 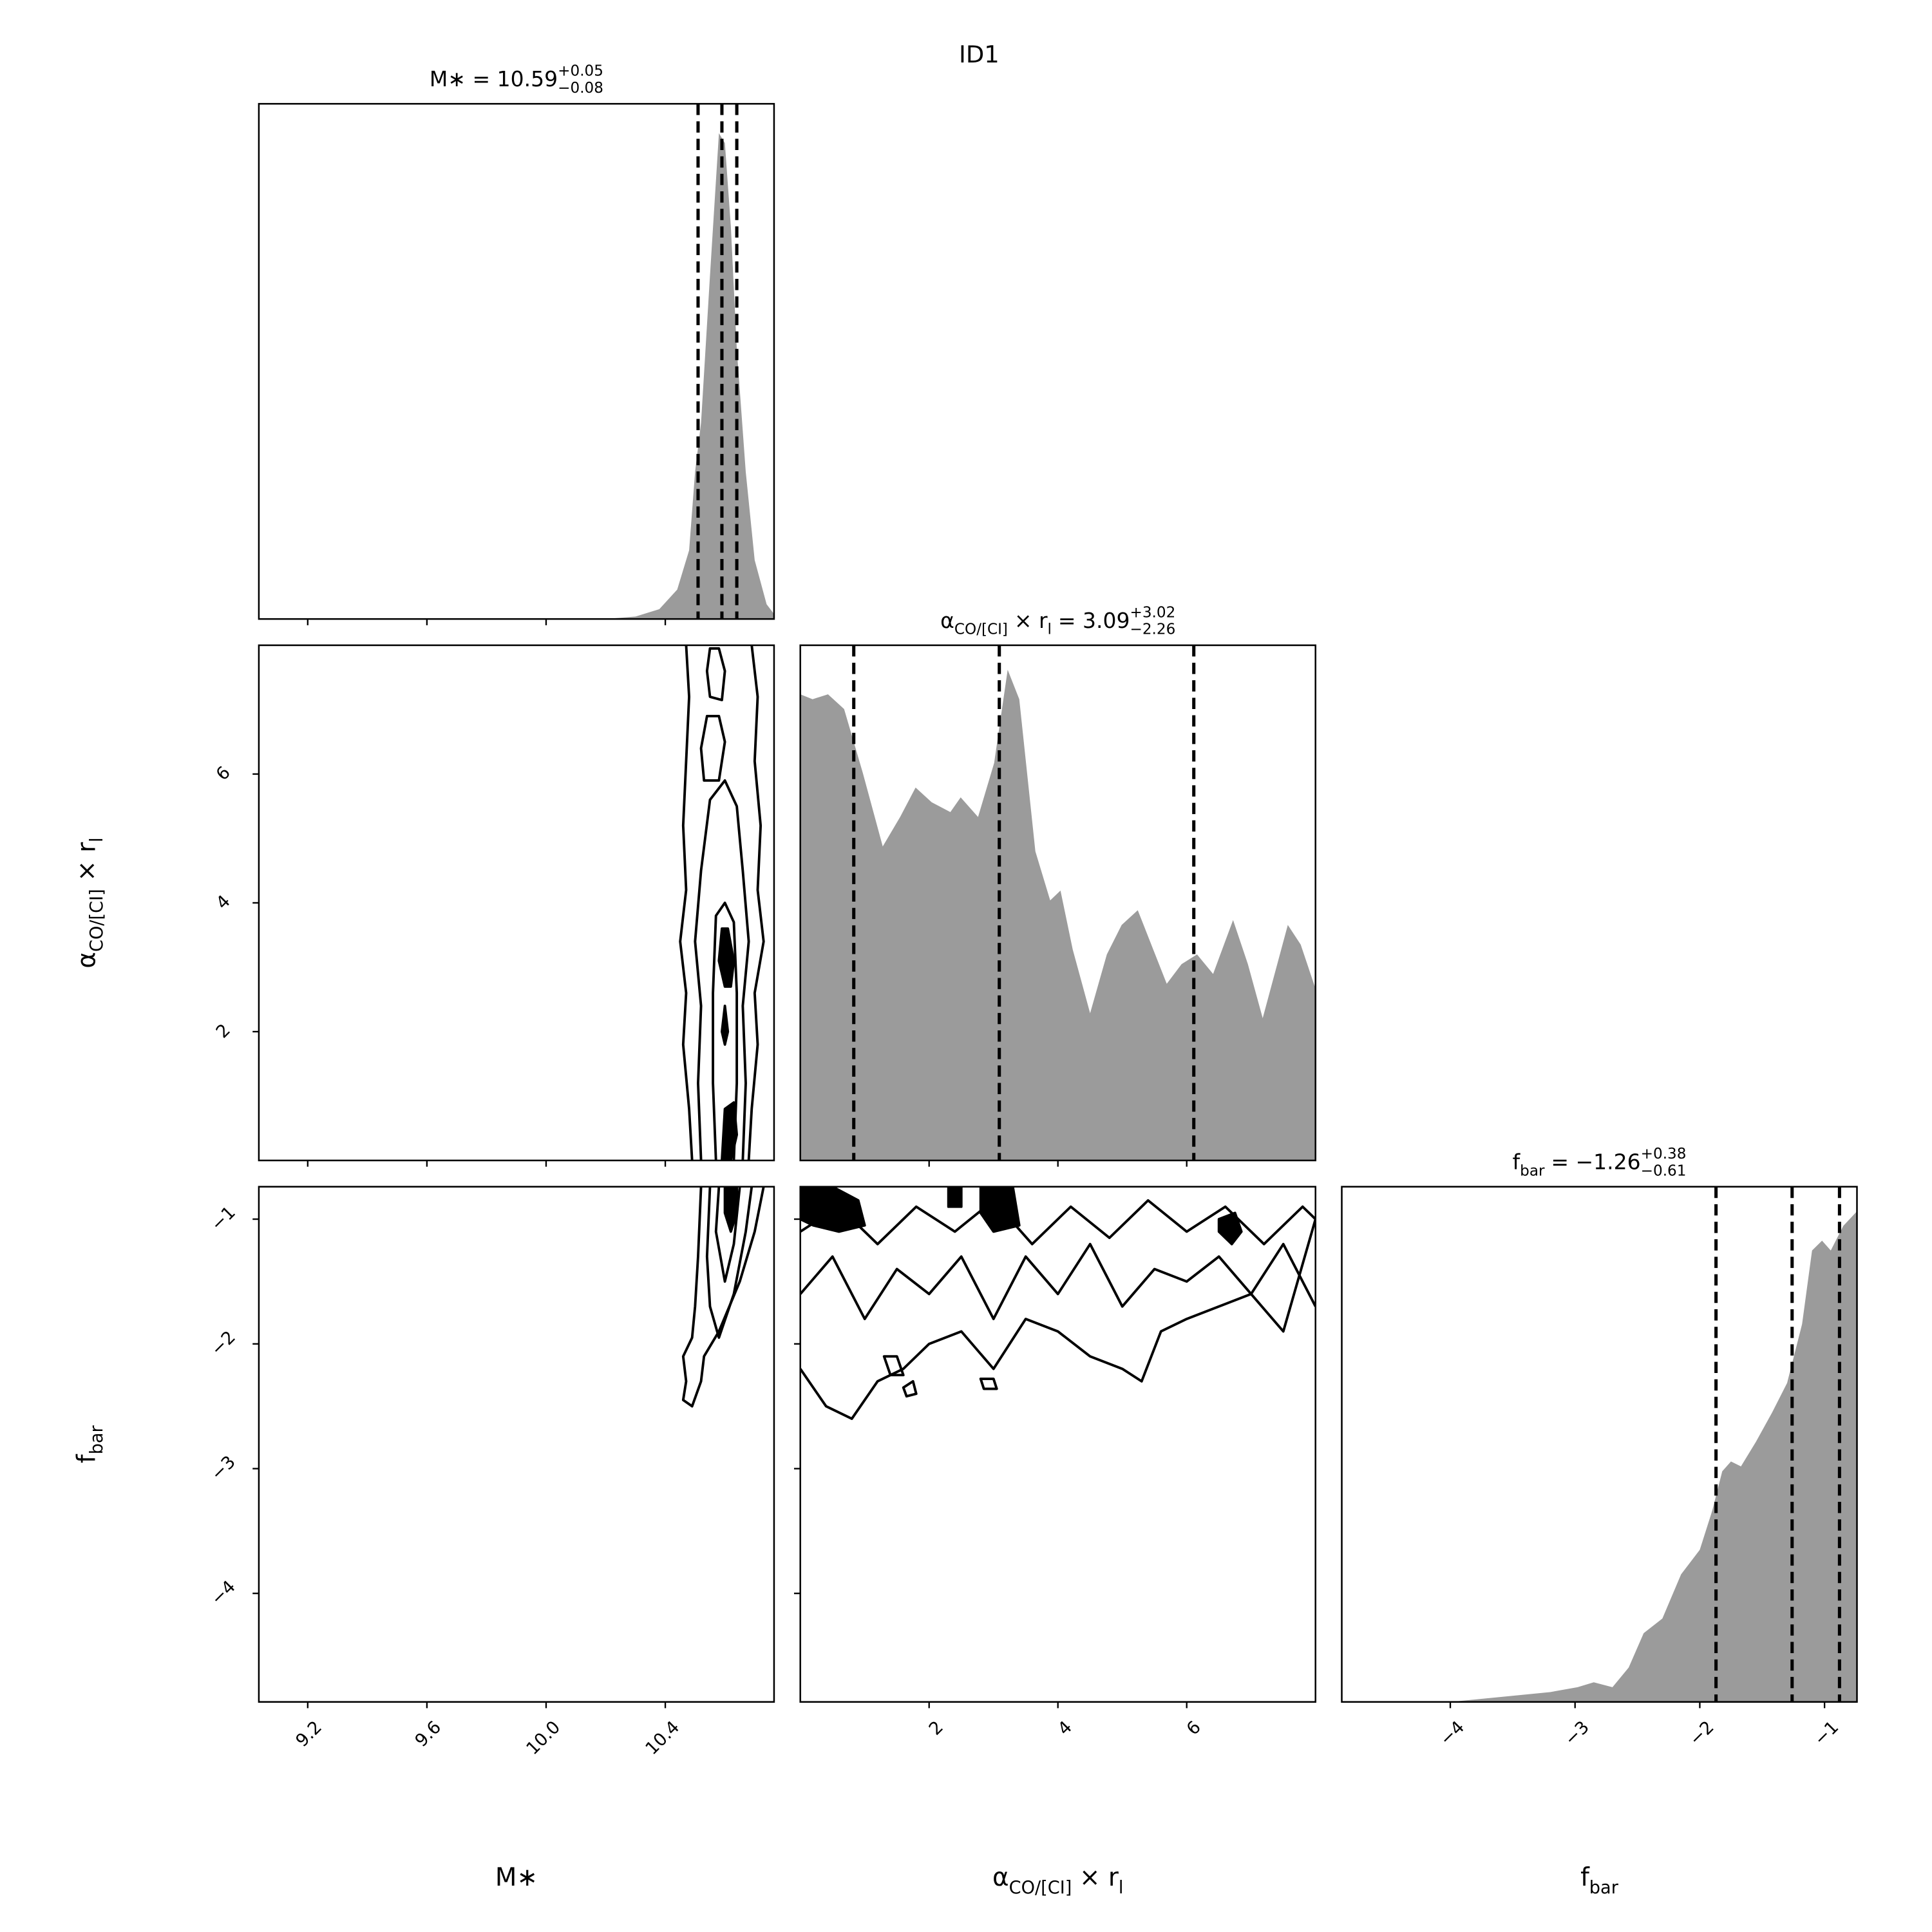 I want to click on panel-title: f bar = −1.26 +0.38−0.61, so click(x=1600, y=1162).